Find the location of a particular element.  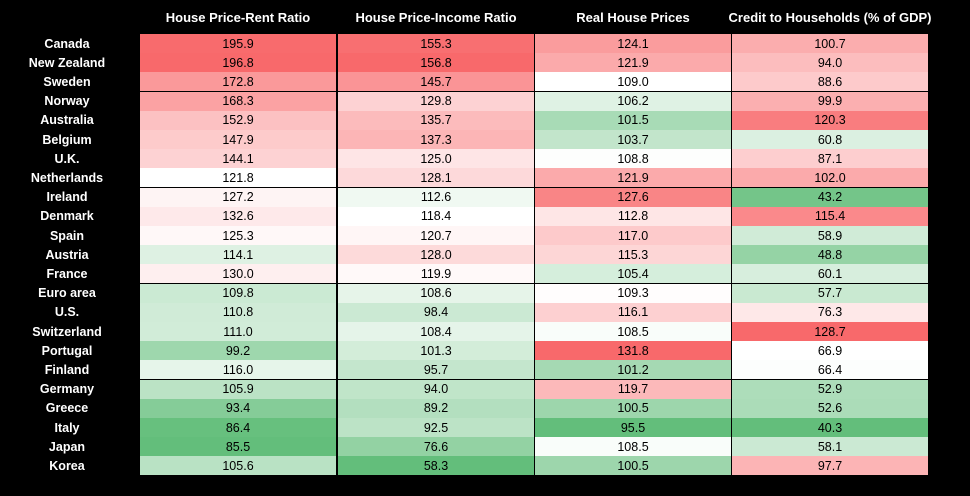

table-cell: 66.9 is located at coordinates (830, 351).